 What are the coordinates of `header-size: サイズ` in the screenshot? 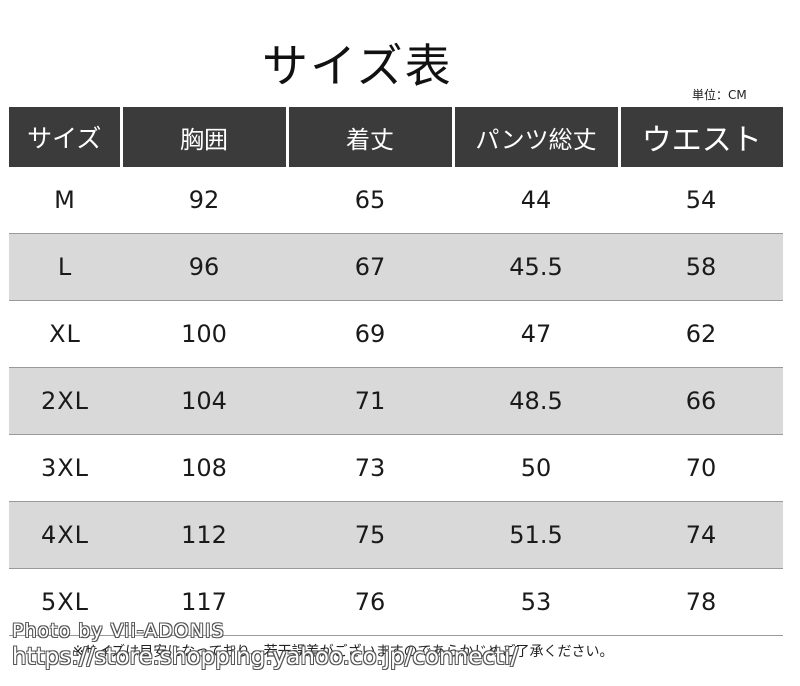 It's located at (66, 137).